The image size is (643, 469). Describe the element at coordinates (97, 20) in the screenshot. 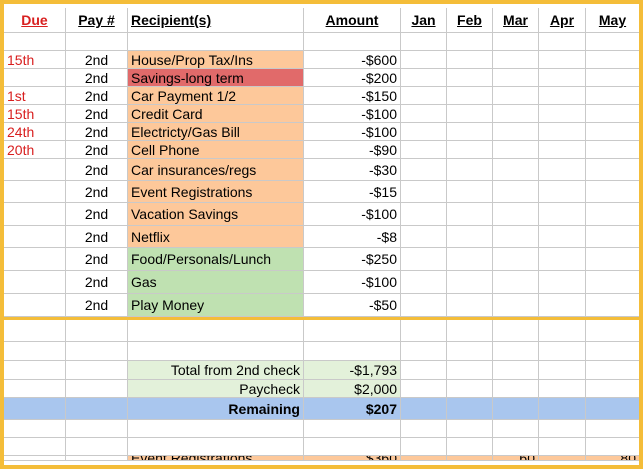

I see `header-pay: Pay #` at that location.